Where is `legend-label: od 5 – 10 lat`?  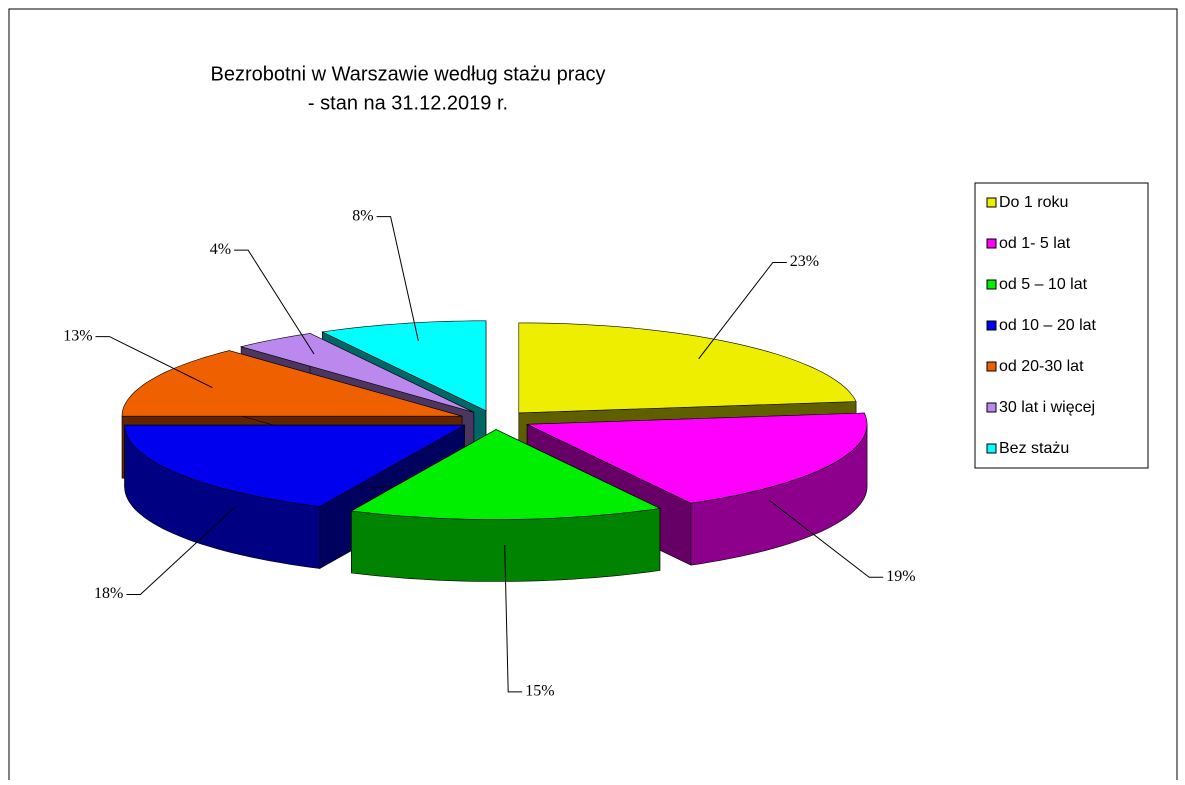 legend-label: od 5 – 10 lat is located at coordinates (1043, 284).